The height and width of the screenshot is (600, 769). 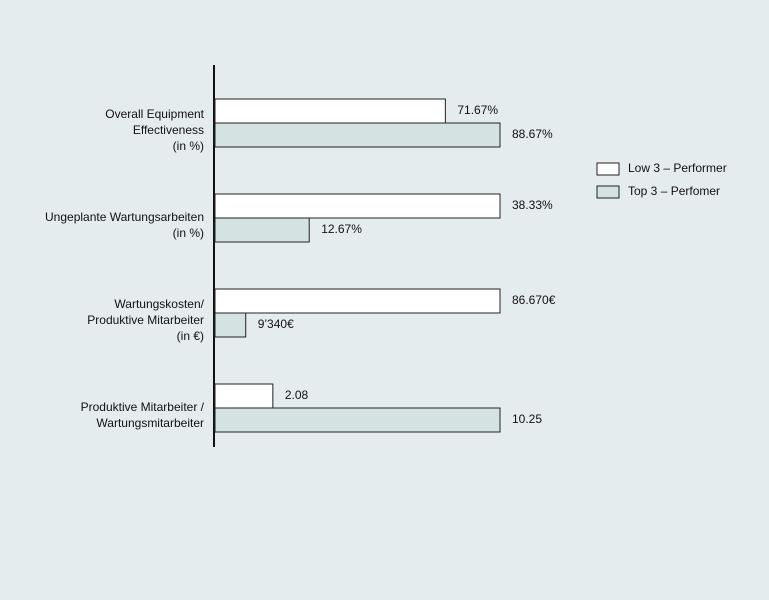 What do you see at coordinates (190, 336) in the screenshot?
I see `category-label: (in €)` at bounding box center [190, 336].